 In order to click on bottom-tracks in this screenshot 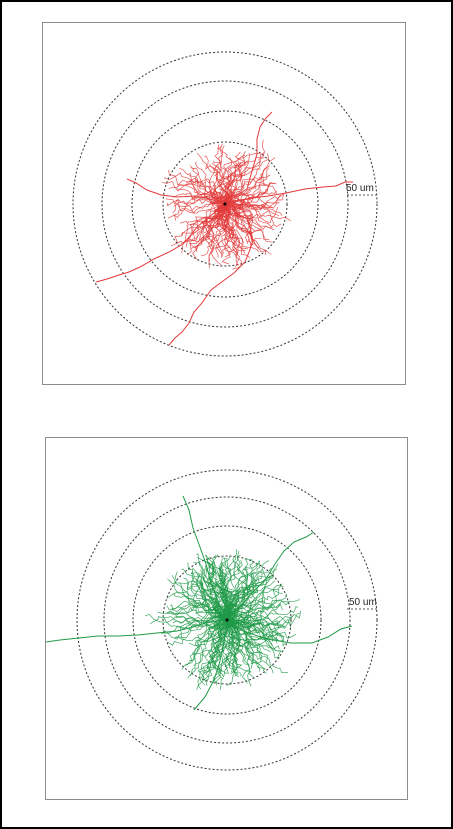, I will do `click(223, 620)`.